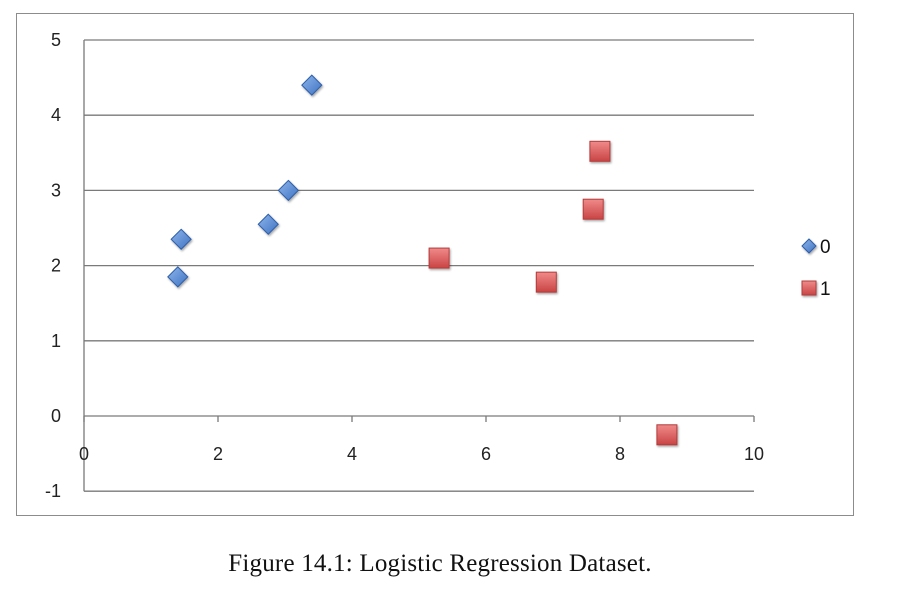 Image resolution: width=902 pixels, height=599 pixels. What do you see at coordinates (56, 416) in the screenshot?
I see `y-tick-label: 0` at bounding box center [56, 416].